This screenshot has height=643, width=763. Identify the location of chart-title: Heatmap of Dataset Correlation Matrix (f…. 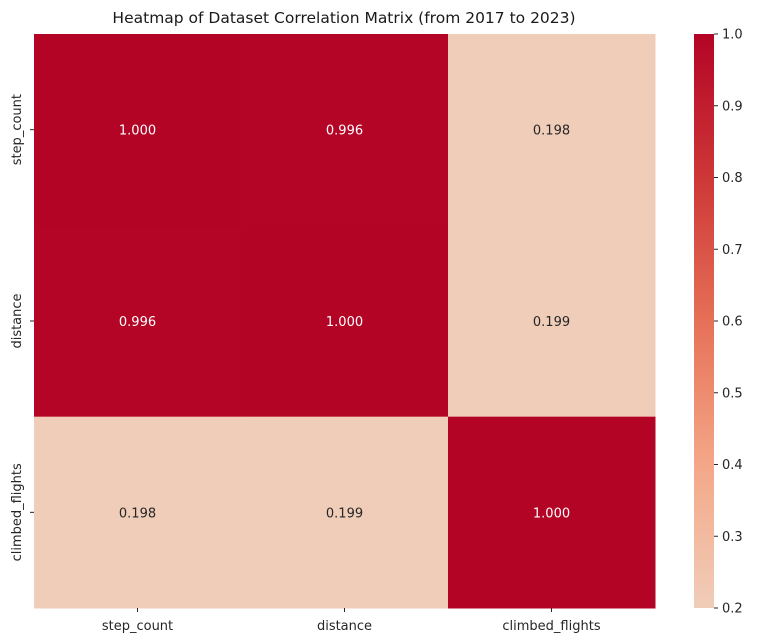
(343, 18).